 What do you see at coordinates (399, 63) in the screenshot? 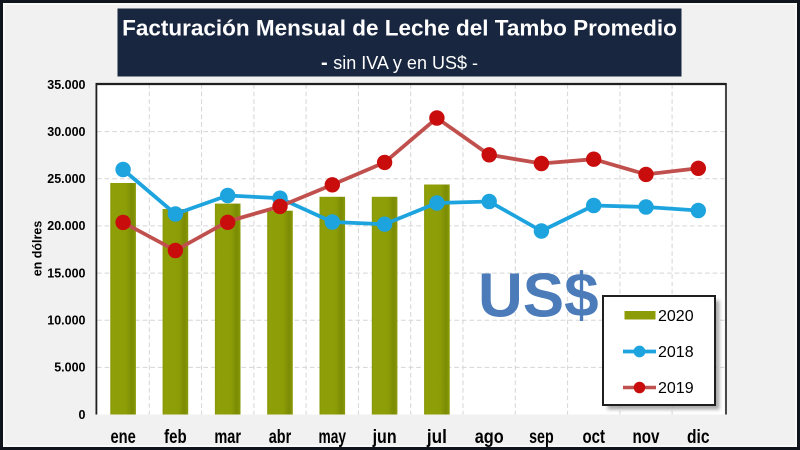
I see `svg-text: - sin IVA y en US$ -` at bounding box center [399, 63].